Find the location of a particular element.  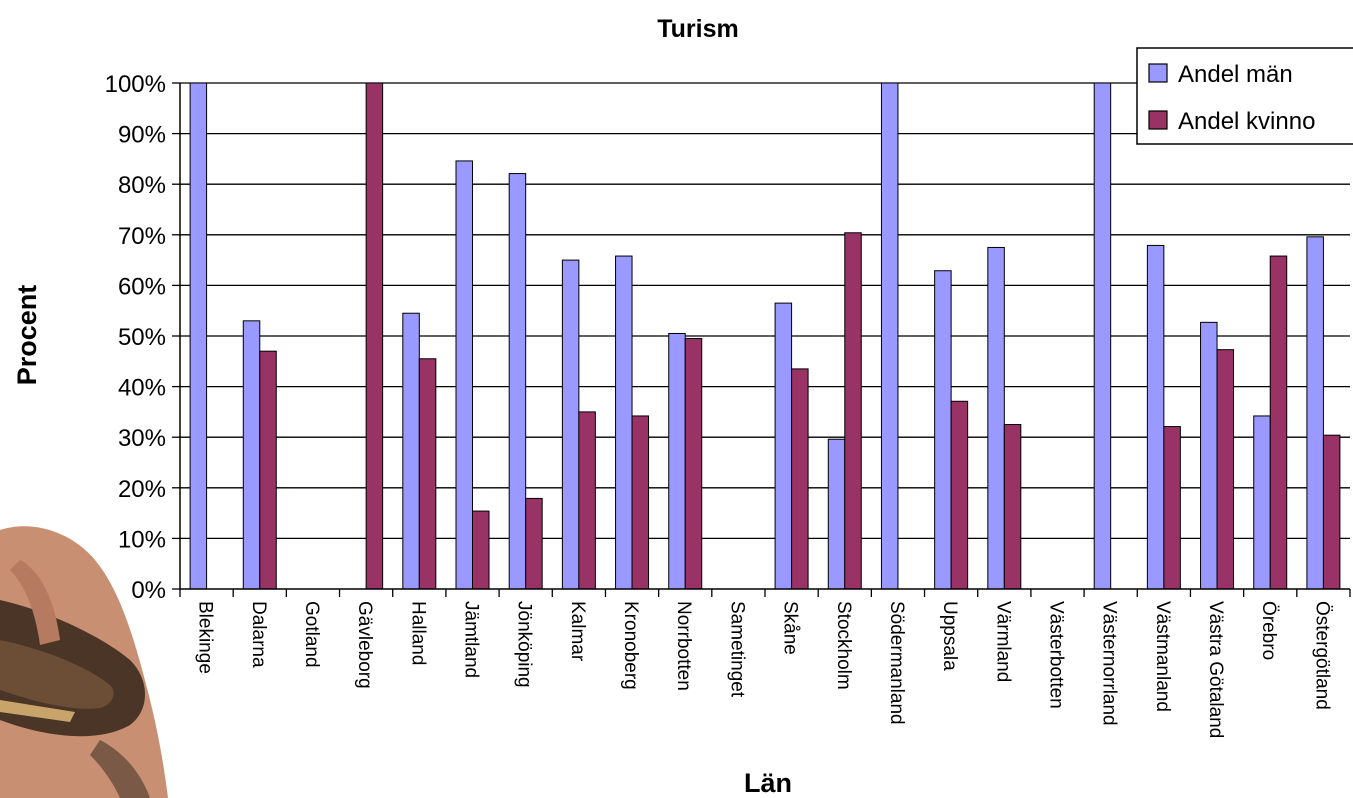

x-tick-label: Jämtland is located at coordinates (471, 639).